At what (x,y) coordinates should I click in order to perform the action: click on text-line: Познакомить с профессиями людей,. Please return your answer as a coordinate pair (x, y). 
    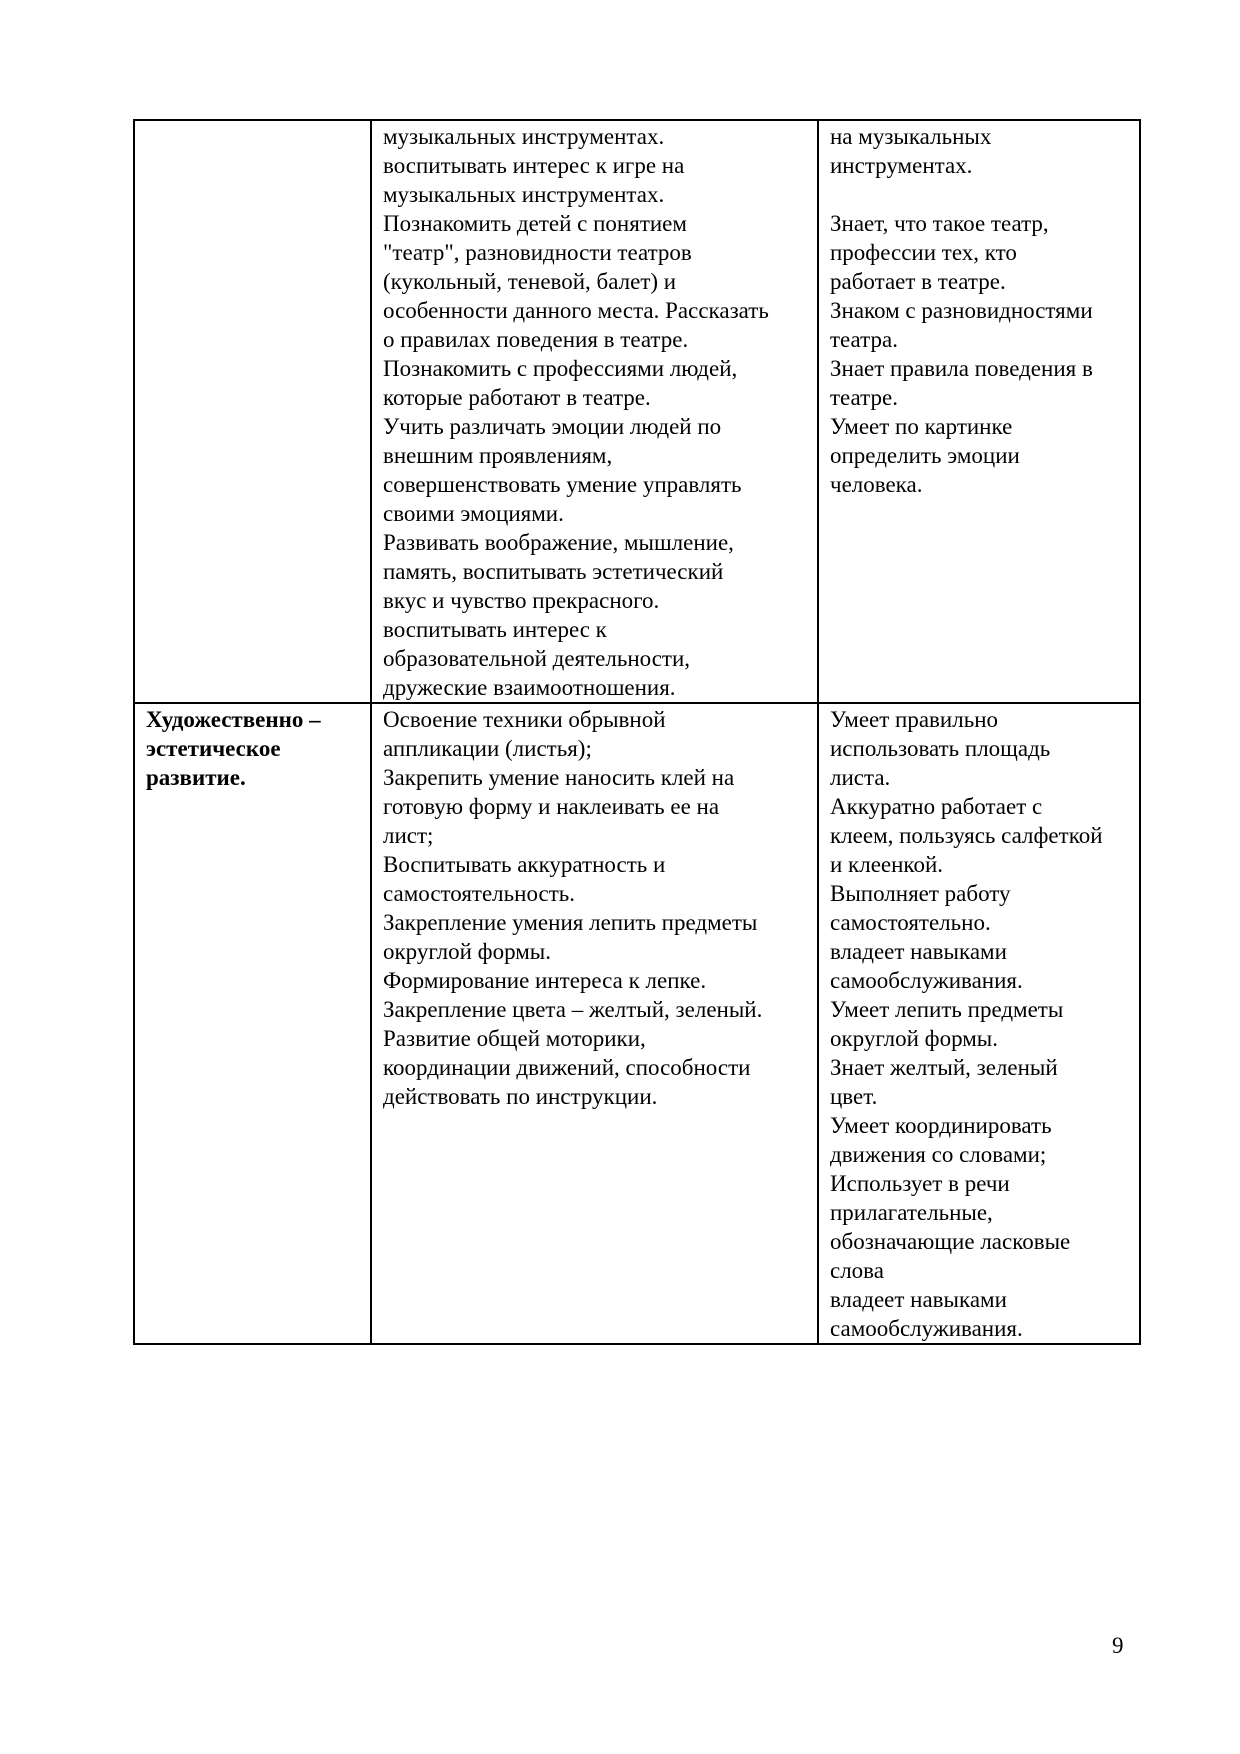
    Looking at the image, I should click on (560, 368).